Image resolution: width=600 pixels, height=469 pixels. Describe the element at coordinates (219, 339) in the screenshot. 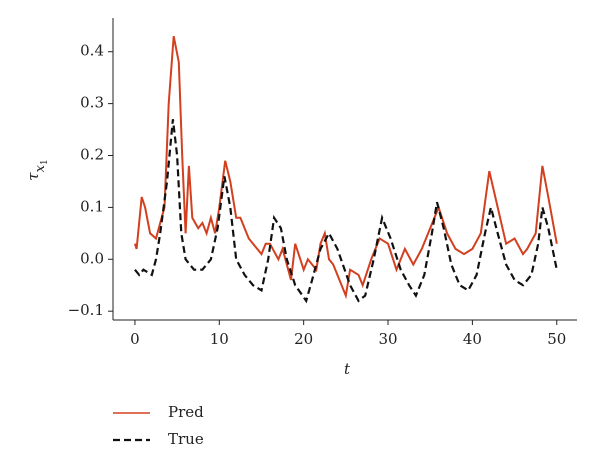

I see `x-tick-label: 10` at that location.